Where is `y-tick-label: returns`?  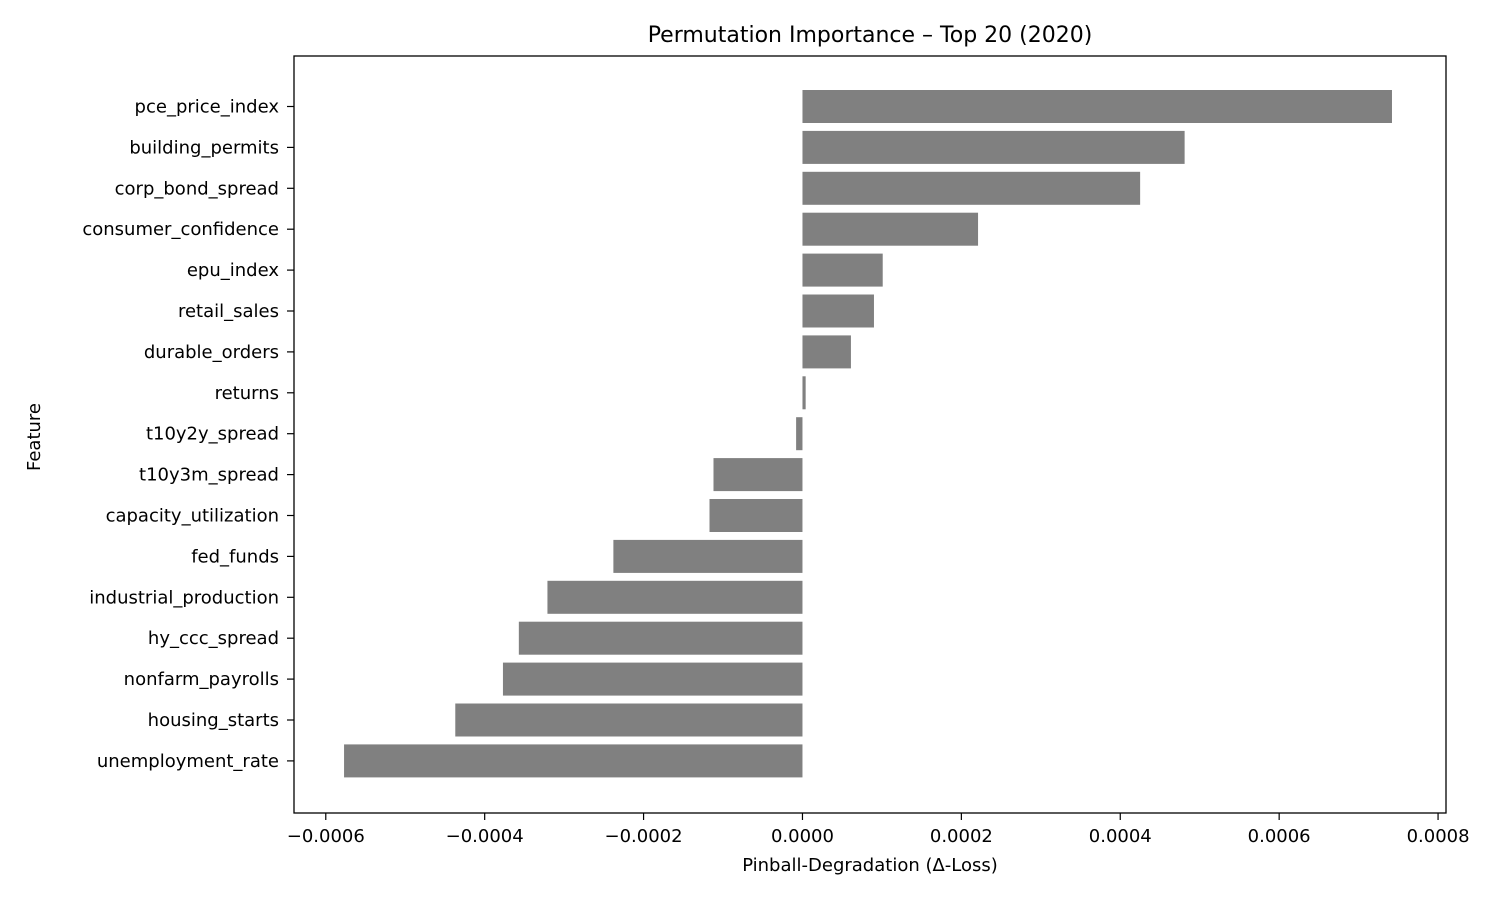
y-tick-label: returns is located at coordinates (247, 393).